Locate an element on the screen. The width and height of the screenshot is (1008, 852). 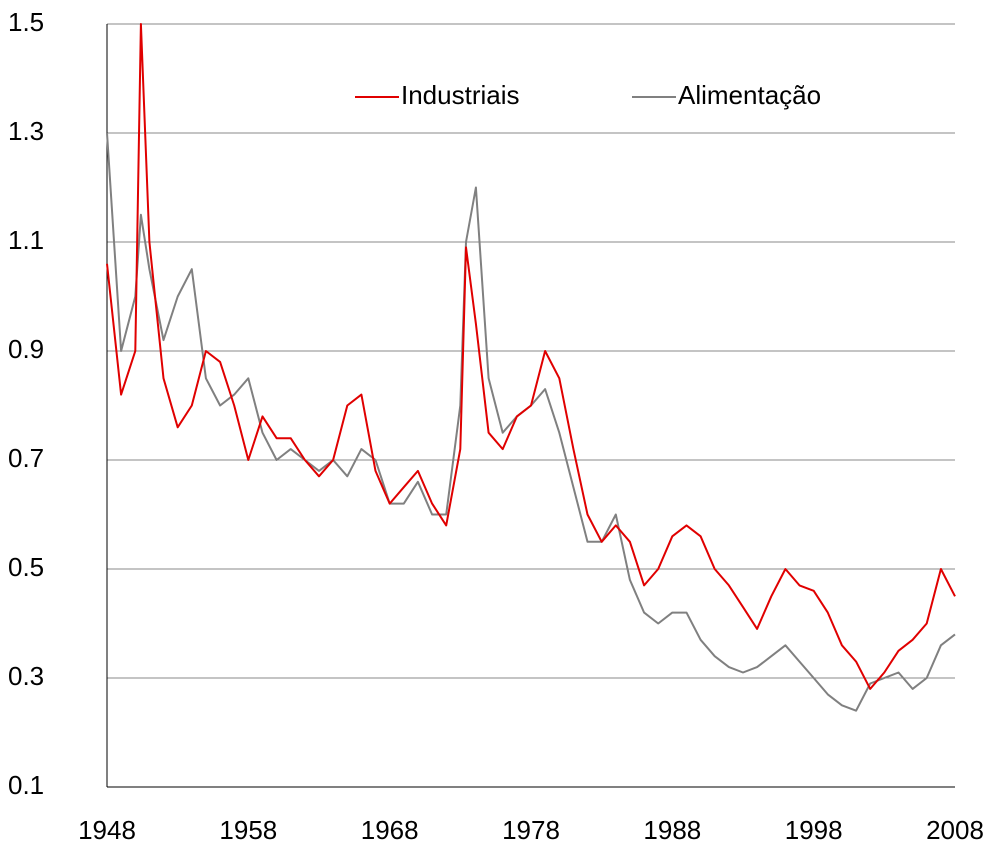
y-tick-label: 0.5 is located at coordinates (26, 567).